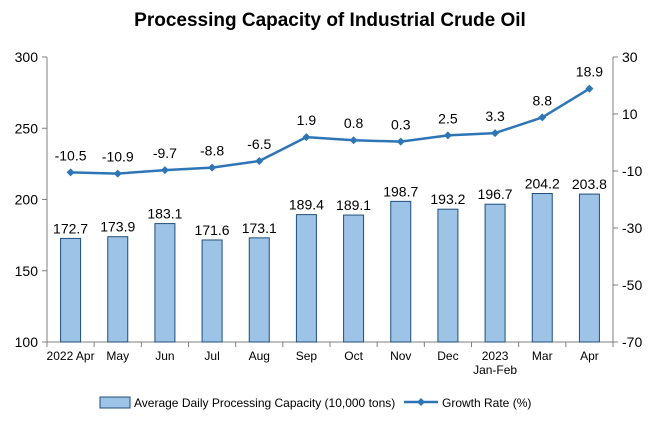  Describe the element at coordinates (447, 199) in the screenshot. I see `bar-value-label: 193.2` at that location.